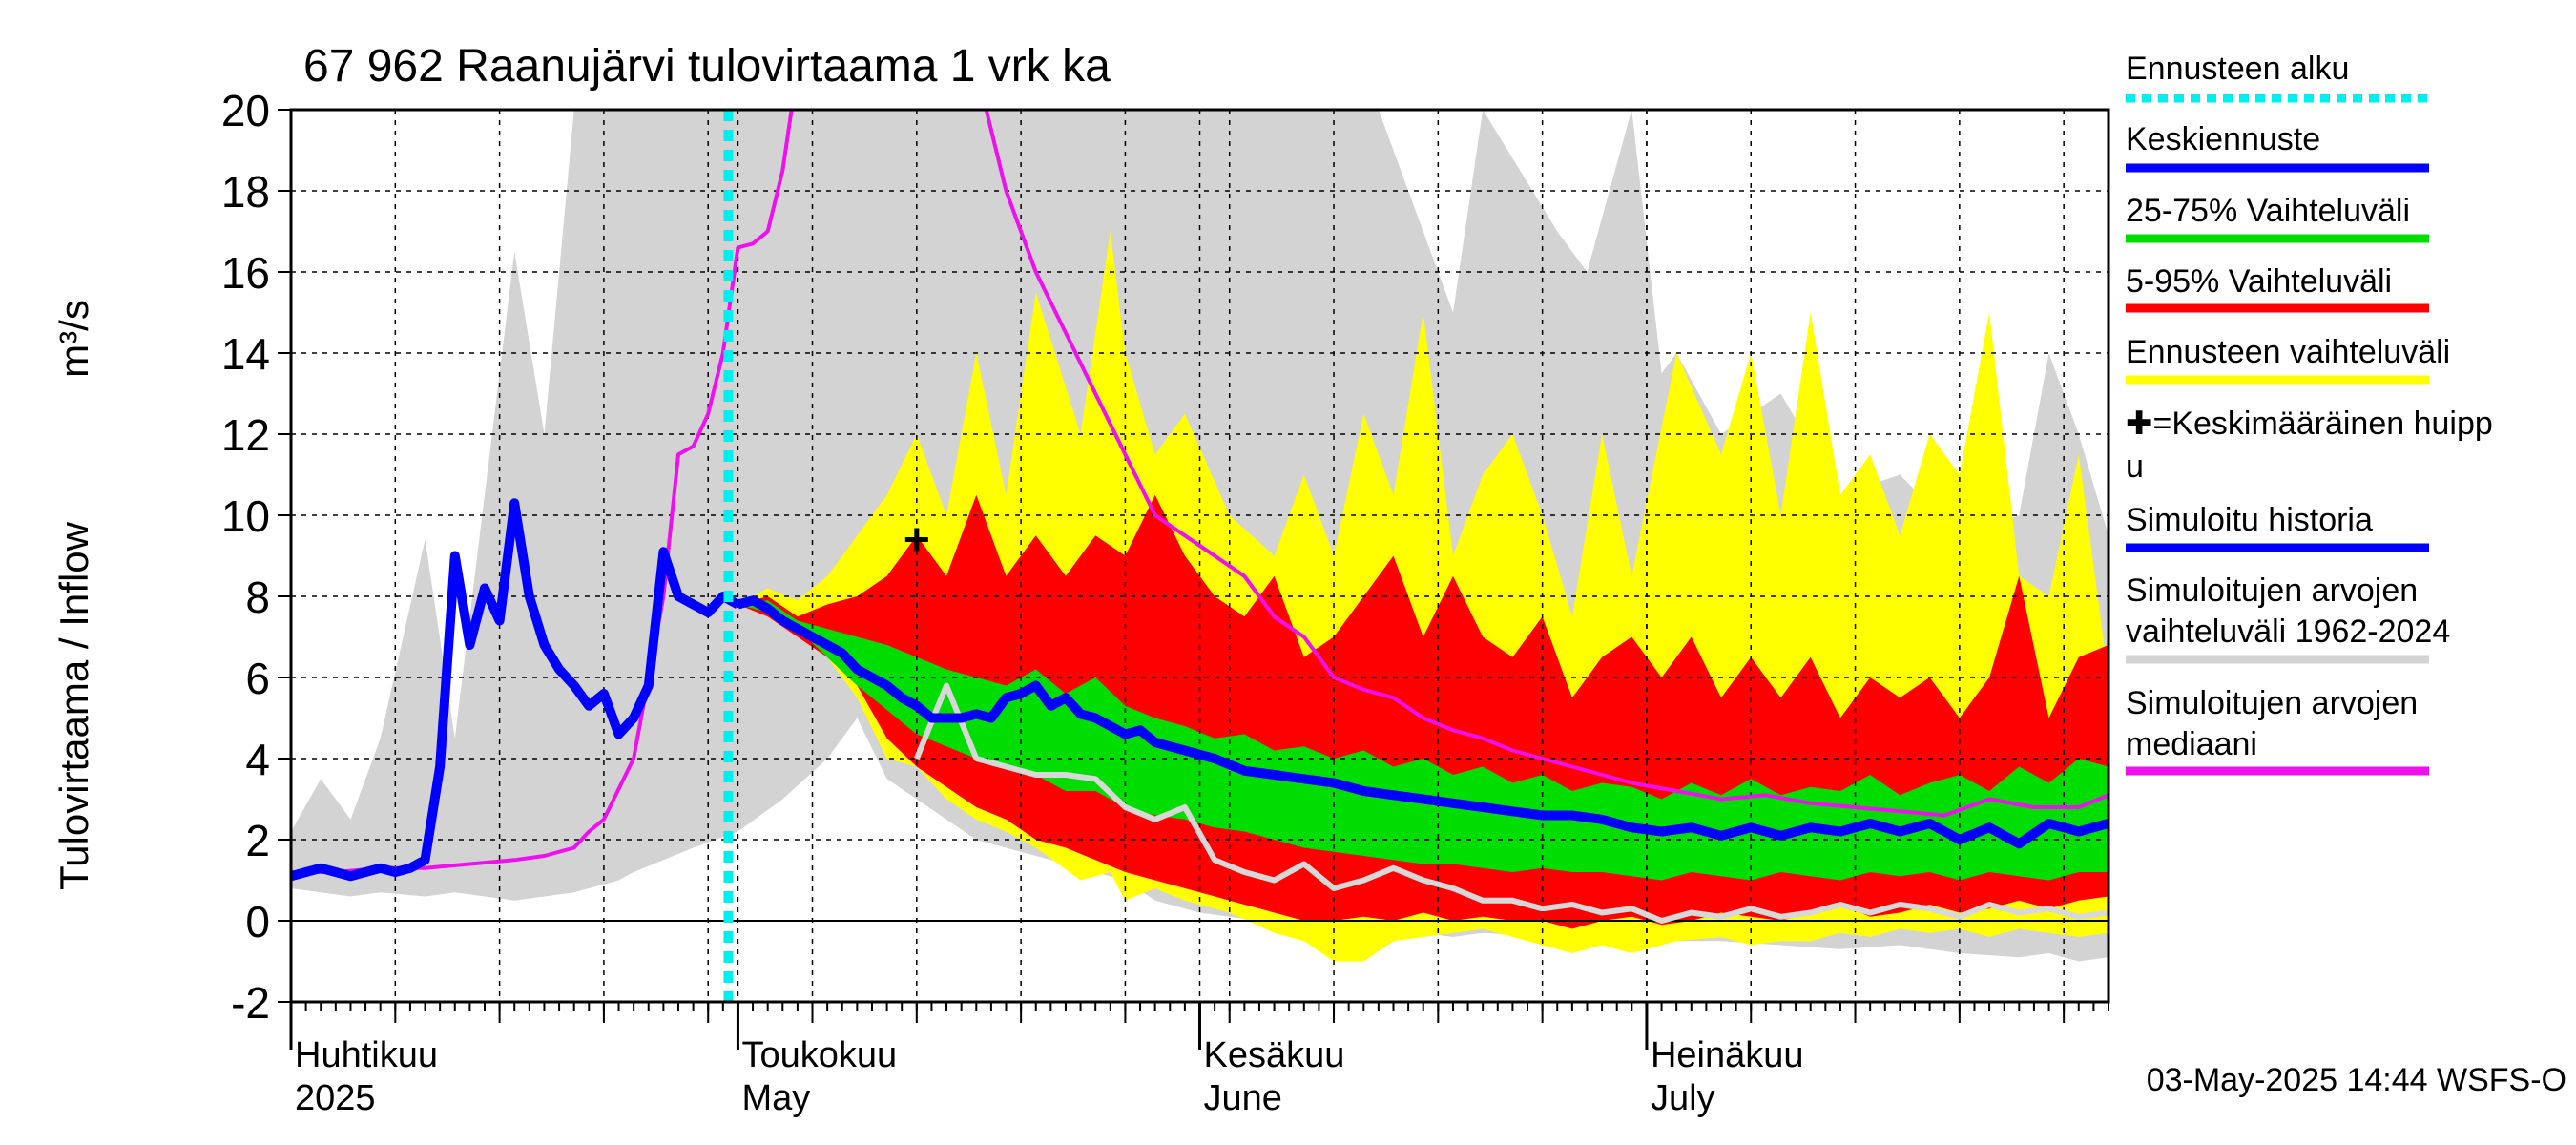 The height and width of the screenshot is (1145, 2576). I want to click on x-month-label: Huhtikuu, so click(366, 1055).